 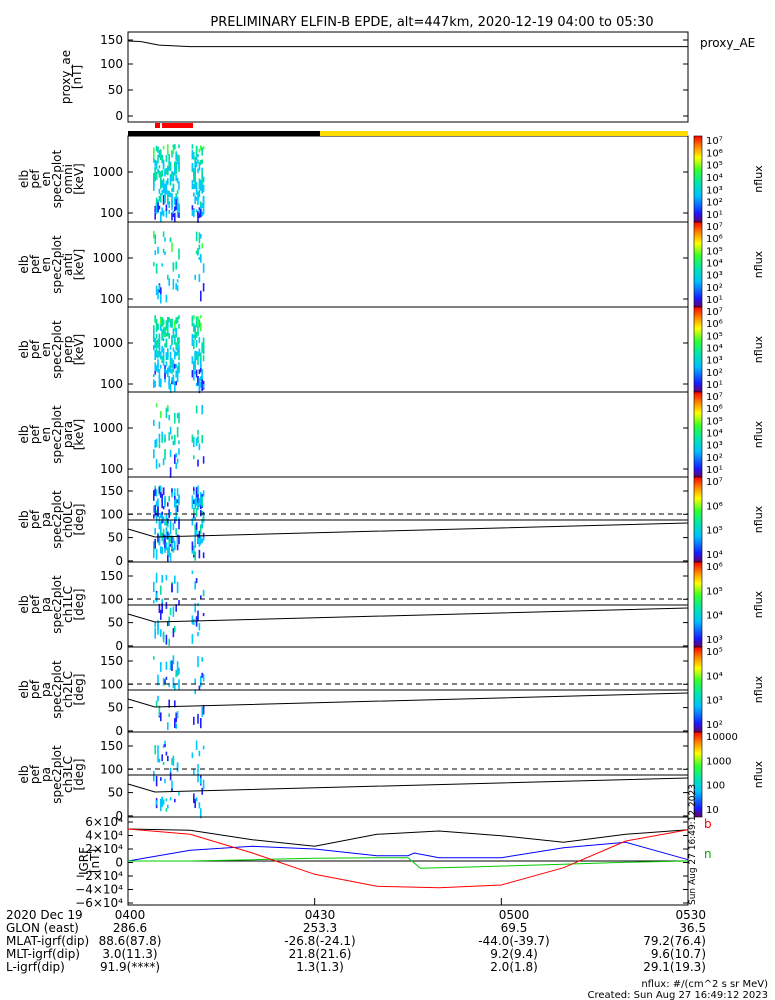 I want to click on colorbar-label: 10¹, so click(x=714, y=470).